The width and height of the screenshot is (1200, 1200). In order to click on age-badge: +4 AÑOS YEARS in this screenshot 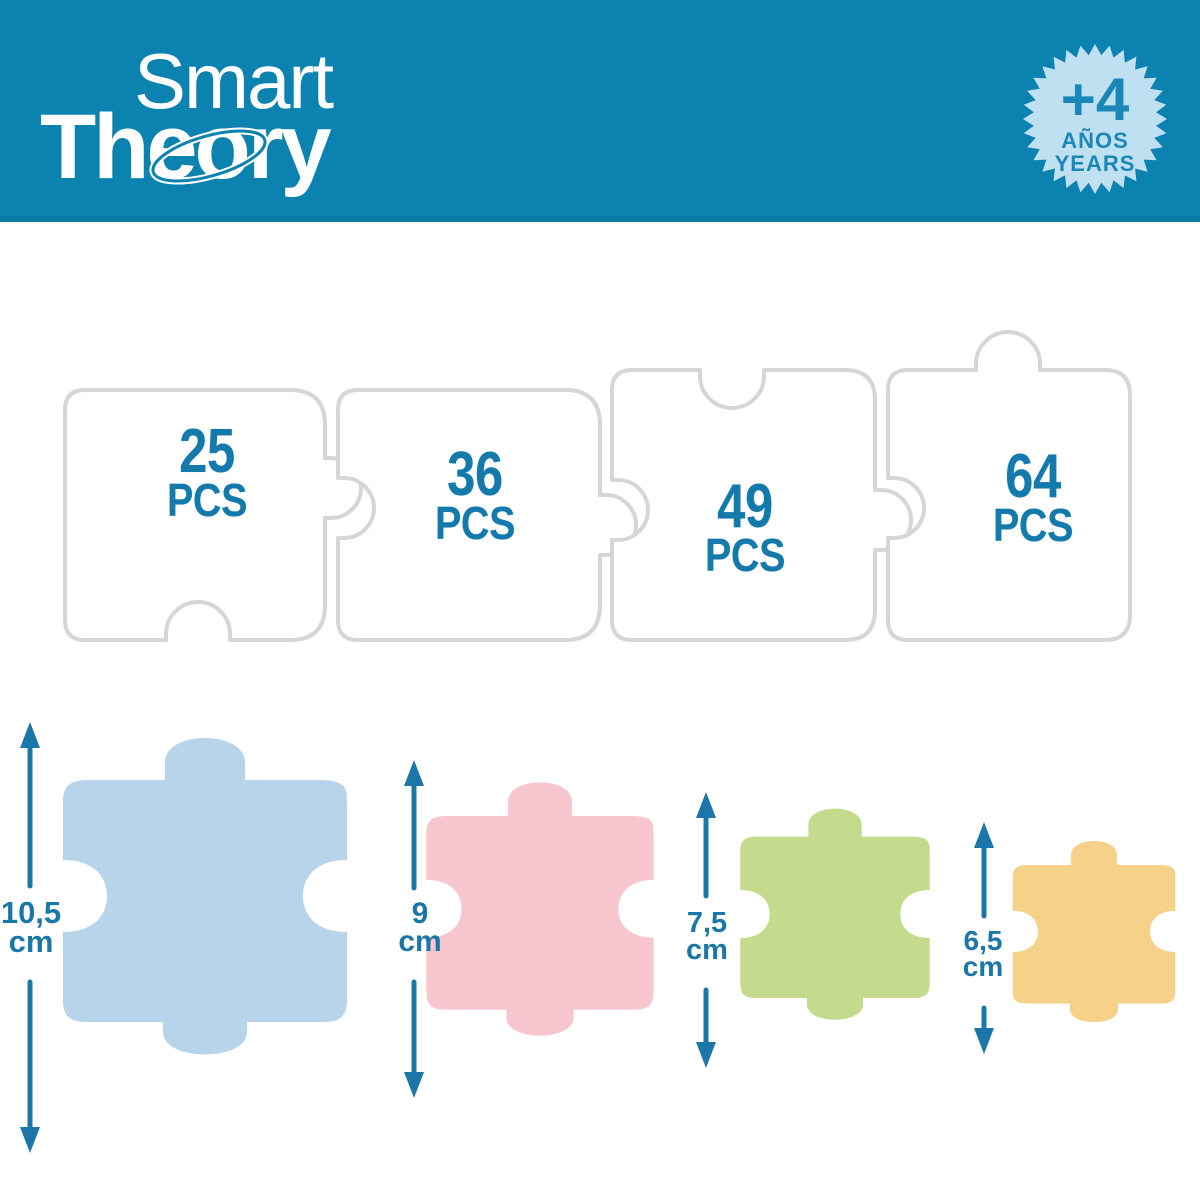, I will do `click(1095, 119)`.